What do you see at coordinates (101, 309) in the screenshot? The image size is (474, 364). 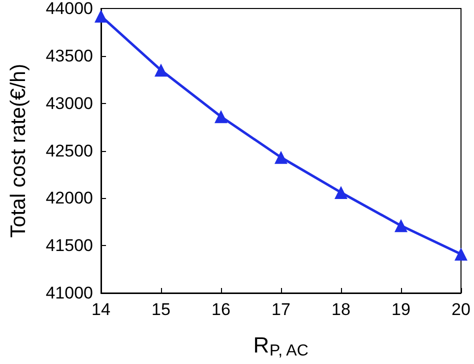 I see `x-tick-label: 14` at bounding box center [101, 309].